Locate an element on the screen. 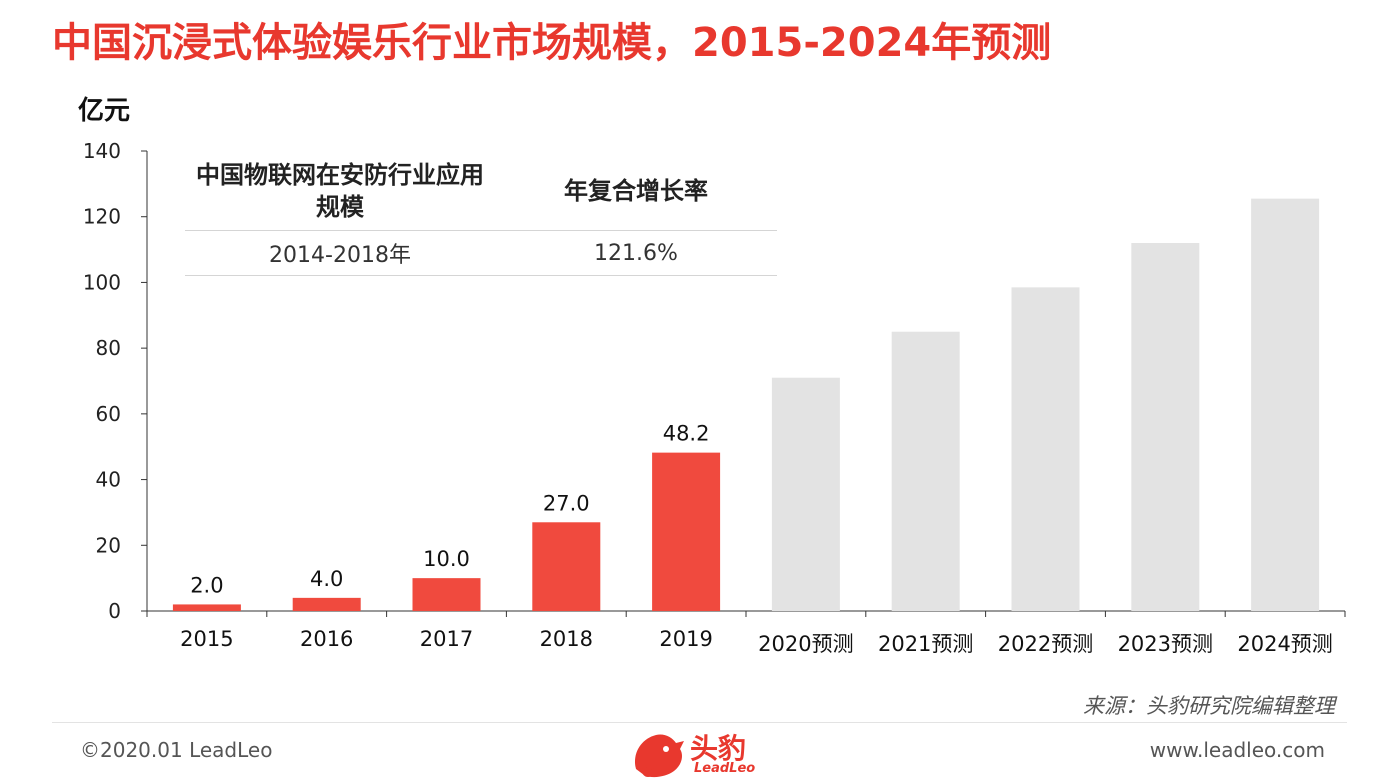 Image resolution: width=1399 pixels, height=784 pixels. x-tick-label: 2024预测 is located at coordinates (1284, 644).